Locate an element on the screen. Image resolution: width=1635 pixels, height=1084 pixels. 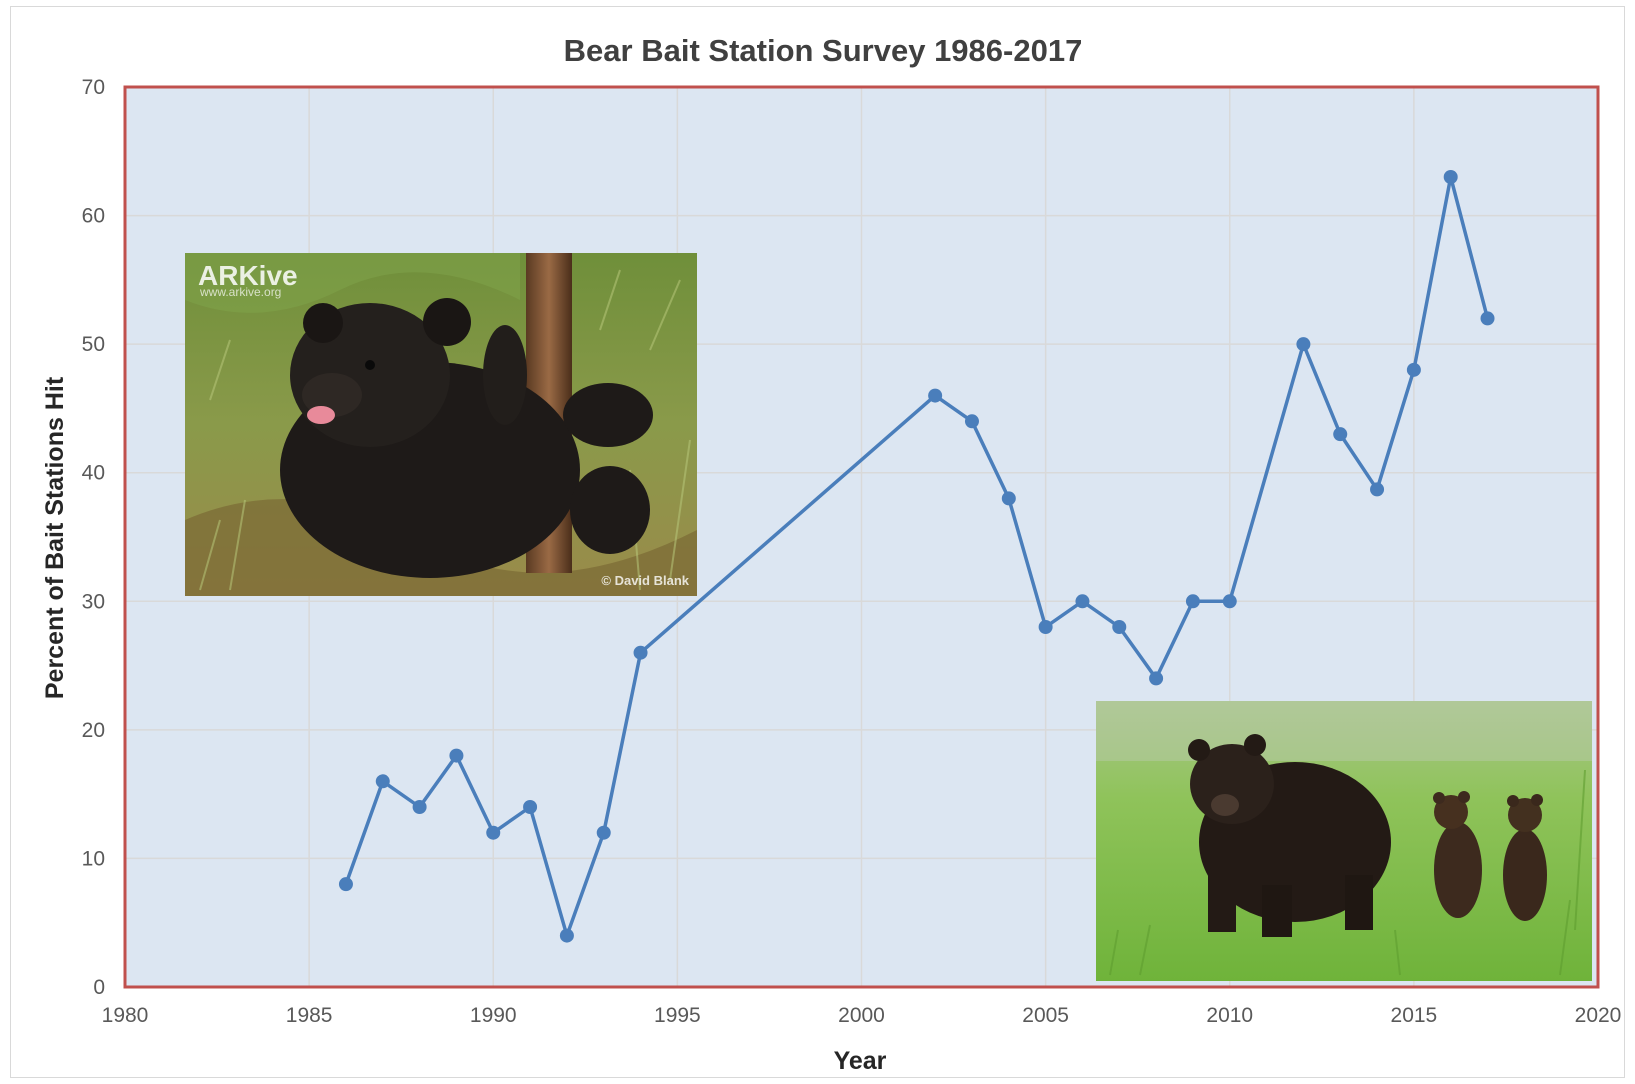
chart-title: Bear Bait Station Survey 1986-2017 is located at coordinates (823, 50).